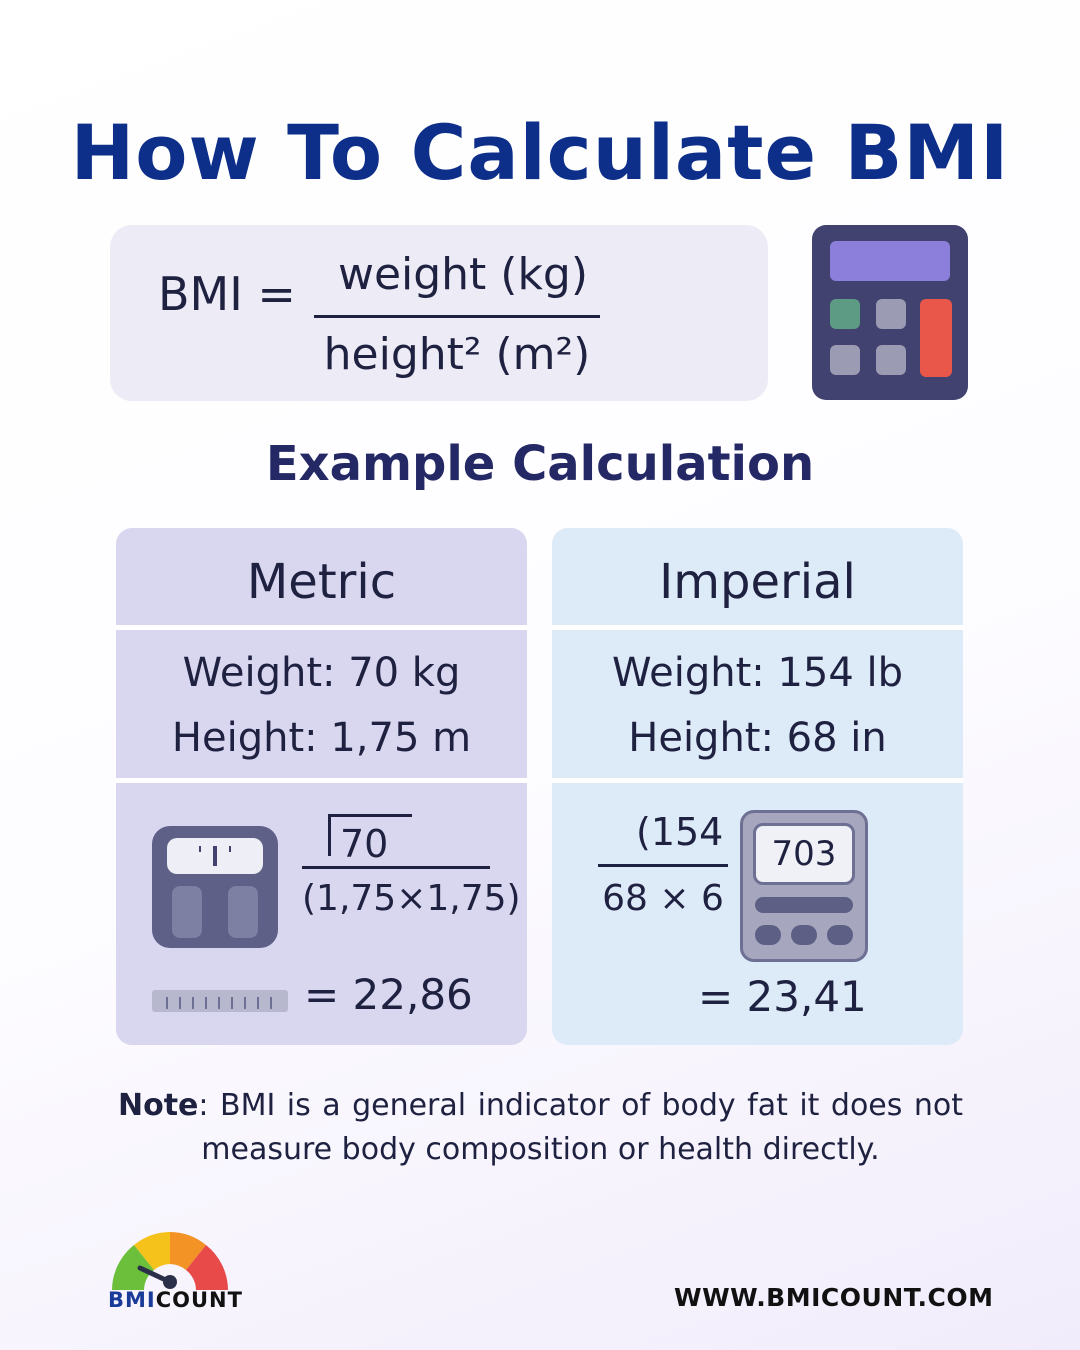 The width and height of the screenshot is (1080, 1350). Describe the element at coordinates (329, 835) in the screenshot. I see `root-stem` at that location.